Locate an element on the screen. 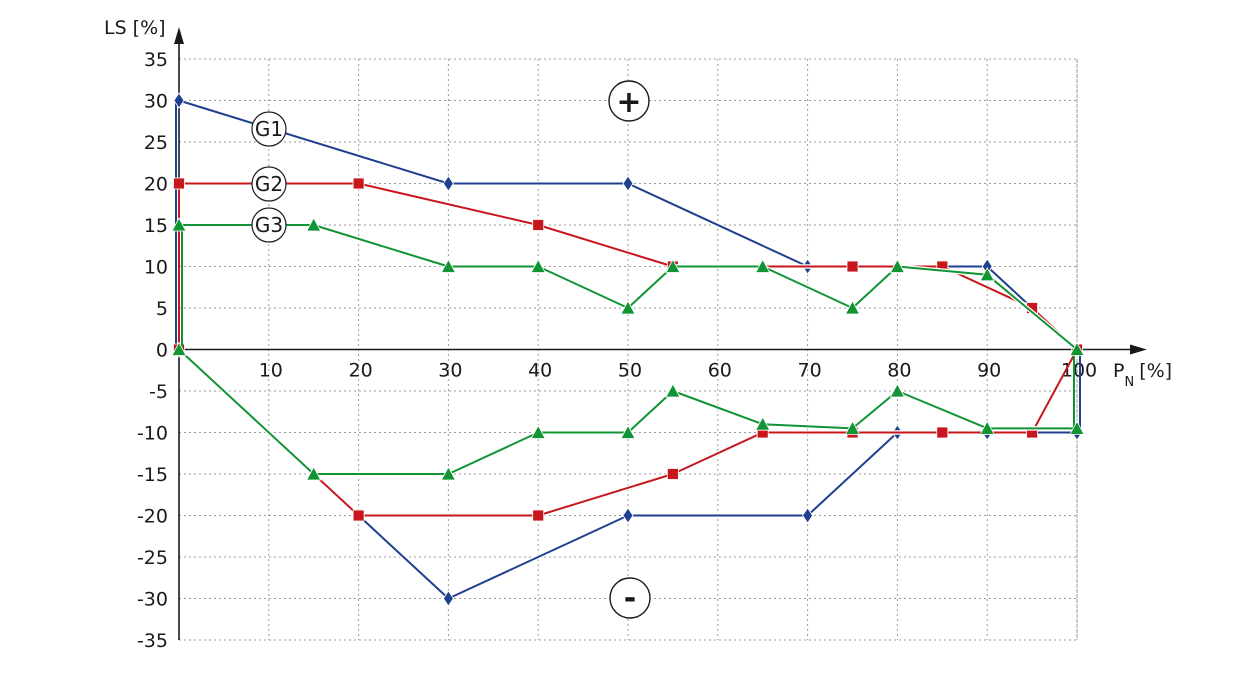 Image resolution: width=1257 pixels, height=700 pixels. y-tick-label: 30 is located at coordinates (156, 102).